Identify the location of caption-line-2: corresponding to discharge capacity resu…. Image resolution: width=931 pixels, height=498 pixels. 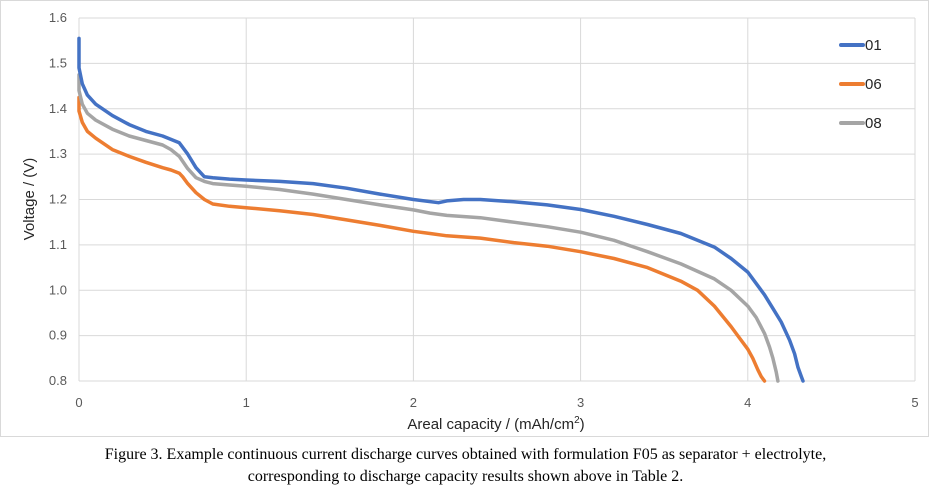
(465, 476).